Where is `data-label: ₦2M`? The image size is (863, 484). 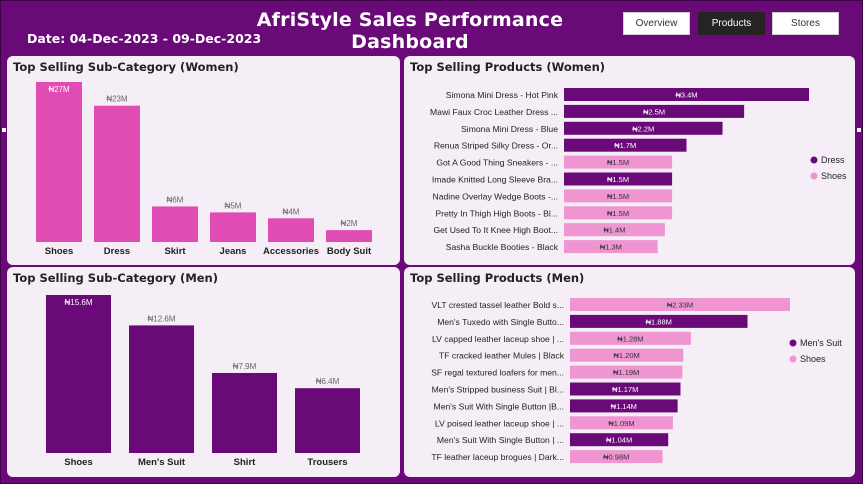 data-label: ₦2M is located at coordinates (349, 223).